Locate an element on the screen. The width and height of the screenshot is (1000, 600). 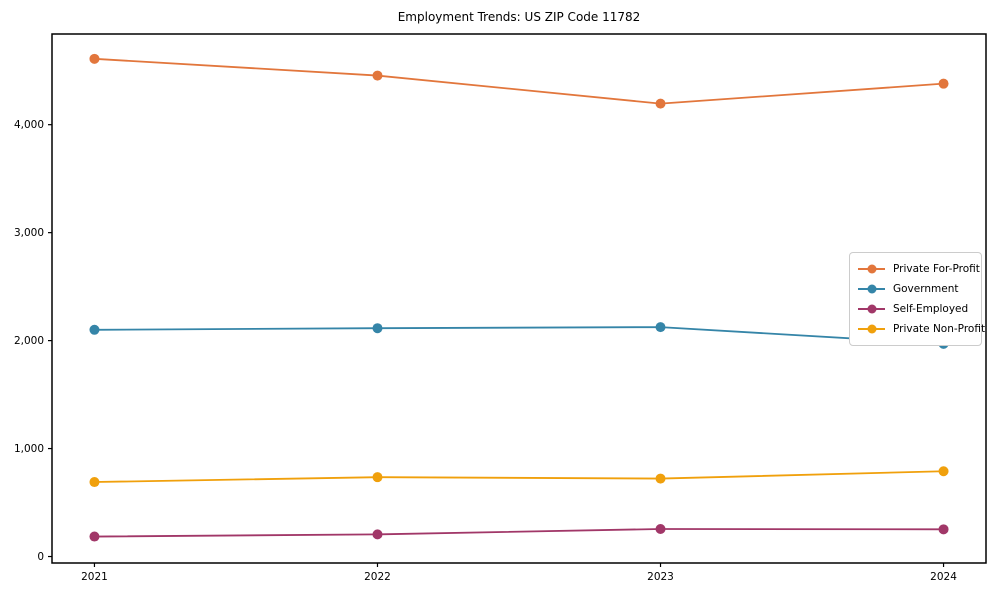
x-tick-label: 2023 is located at coordinates (660, 577).